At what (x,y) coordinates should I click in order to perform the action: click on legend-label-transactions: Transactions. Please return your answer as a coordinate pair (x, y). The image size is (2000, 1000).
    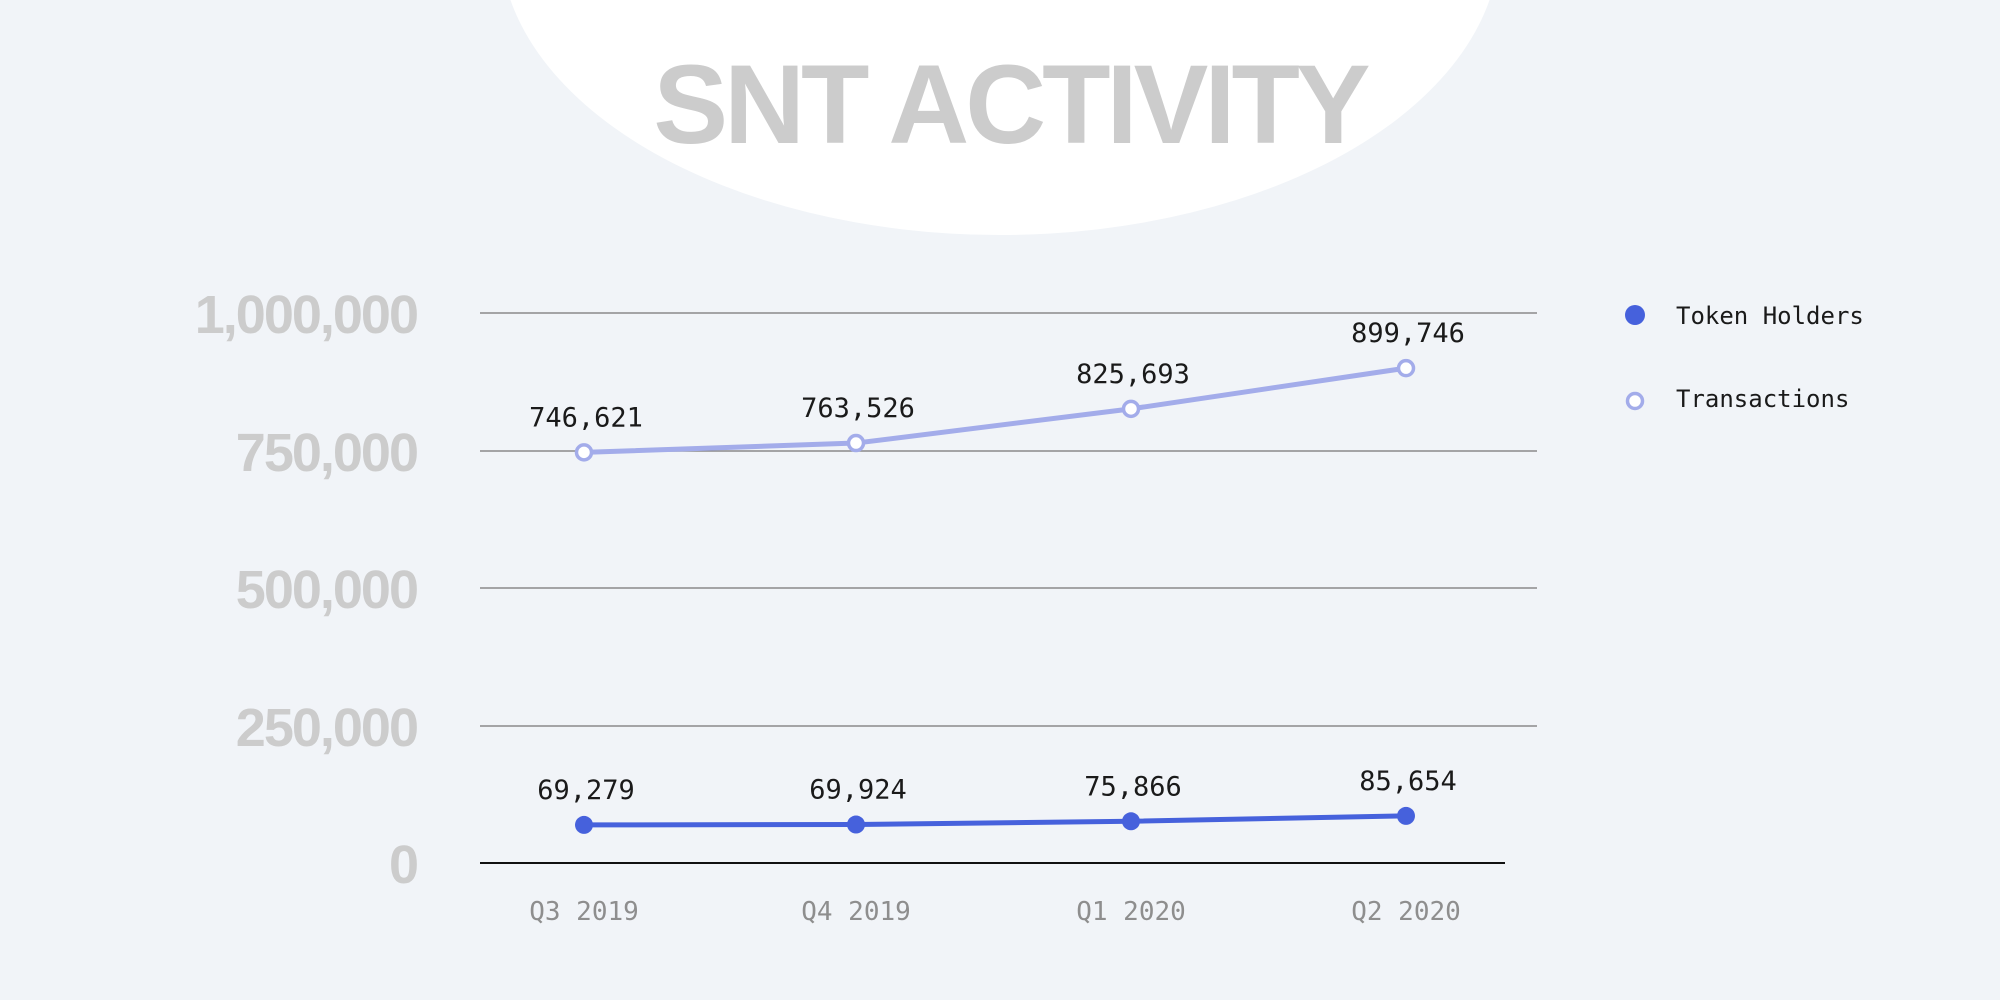
    Looking at the image, I should click on (1762, 399).